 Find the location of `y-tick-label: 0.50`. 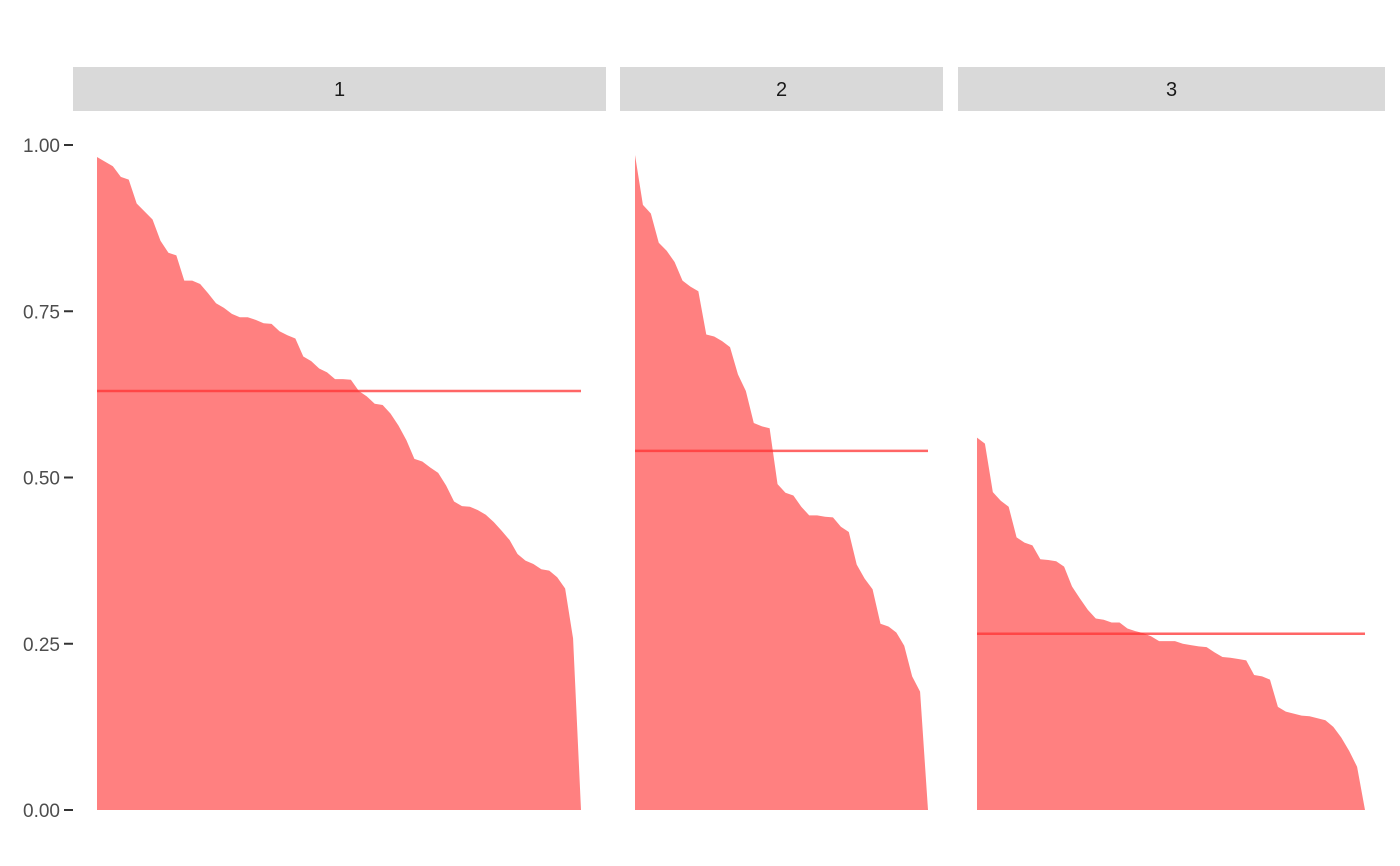

y-tick-label: 0.50 is located at coordinates (41, 479).